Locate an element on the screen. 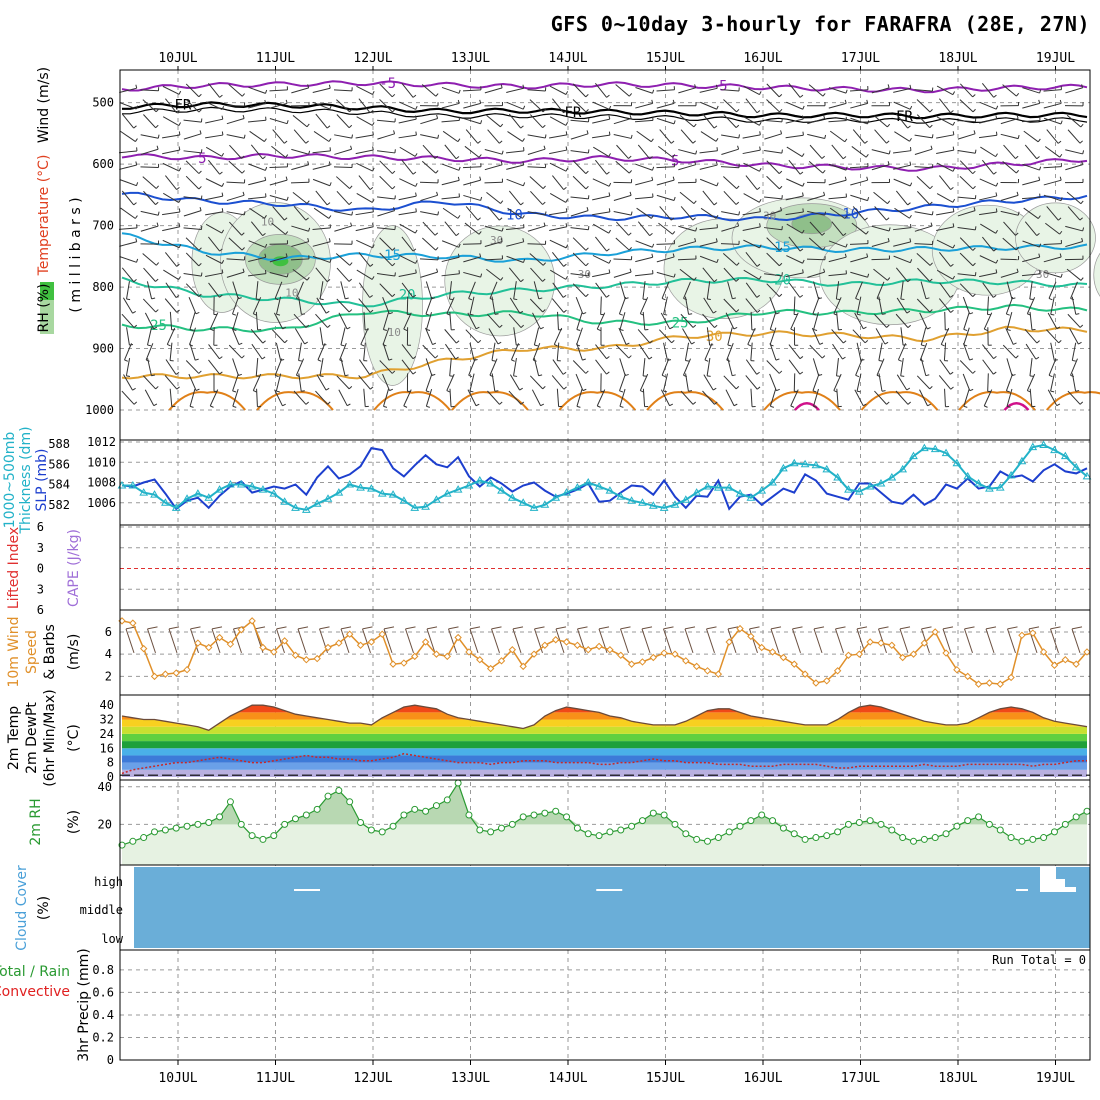 The image size is (1100, 1100). rh-contour-label: 30 is located at coordinates (584, 274).